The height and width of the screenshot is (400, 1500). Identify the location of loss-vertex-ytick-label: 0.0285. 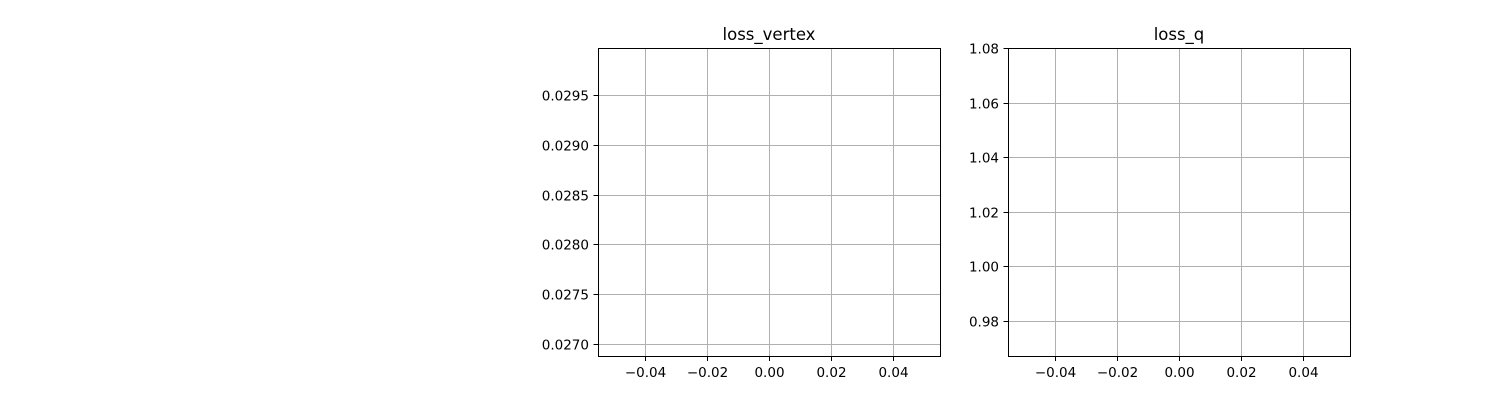
(565, 197).